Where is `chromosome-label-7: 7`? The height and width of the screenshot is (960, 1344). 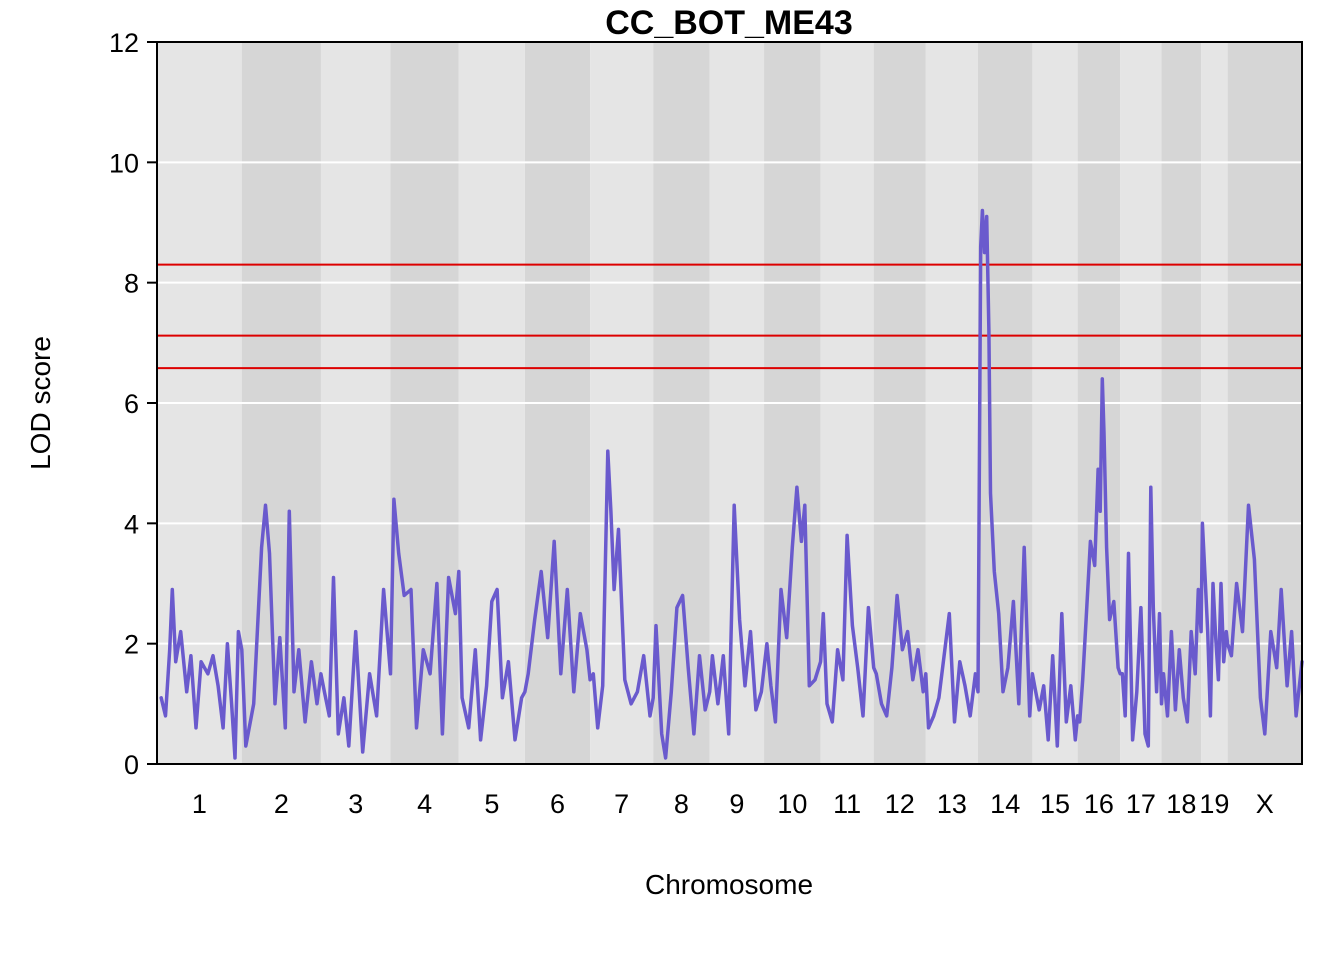 chromosome-label-7: 7 is located at coordinates (621, 804).